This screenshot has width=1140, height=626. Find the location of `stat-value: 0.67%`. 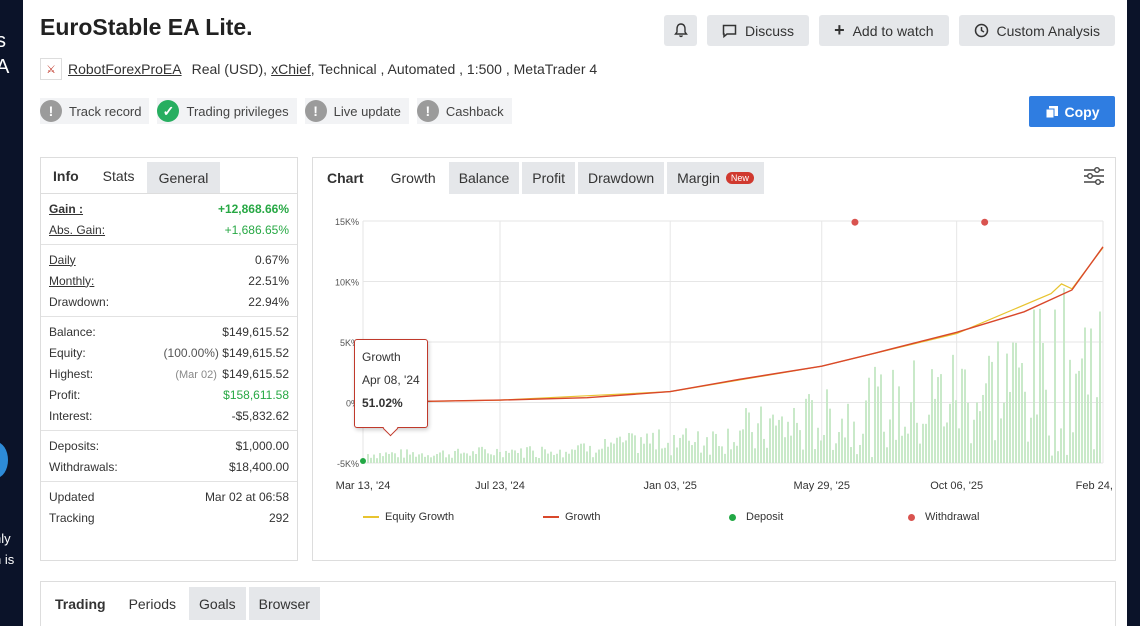

stat-value: 0.67% is located at coordinates (271, 259).